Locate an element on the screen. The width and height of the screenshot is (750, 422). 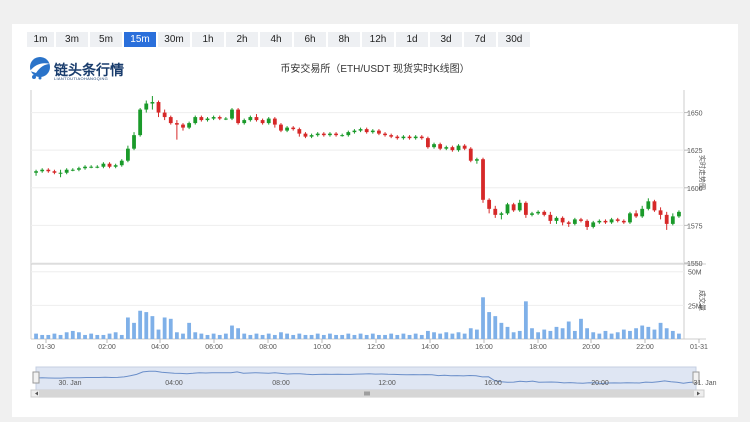
tab-2h: 2h is located at coordinates (242, 39).